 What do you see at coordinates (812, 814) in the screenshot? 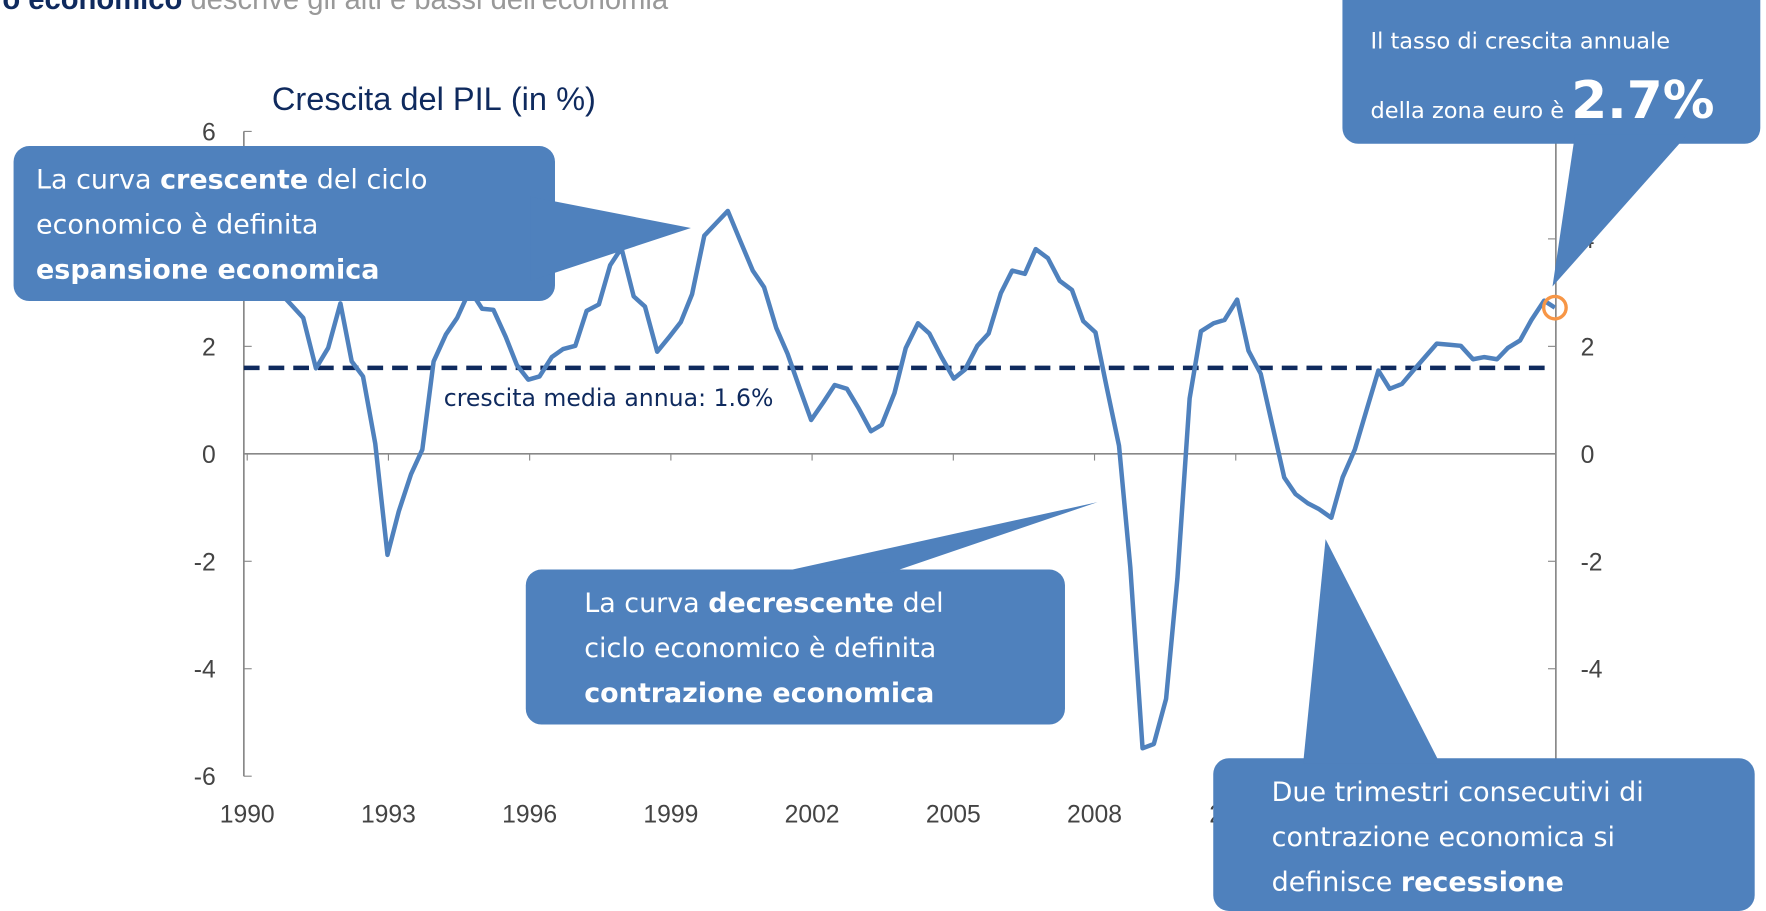
I see `x-tick-label: 2002` at bounding box center [812, 814].